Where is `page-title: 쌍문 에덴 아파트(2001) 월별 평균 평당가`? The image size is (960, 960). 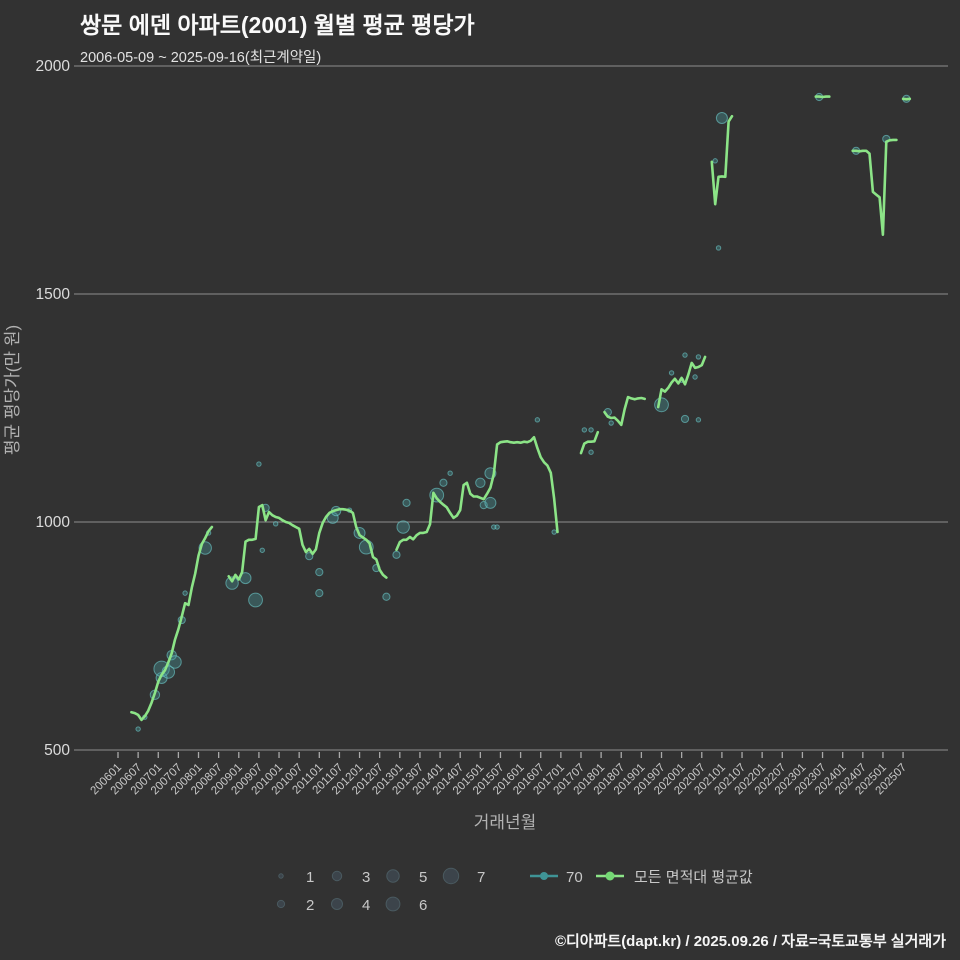
page-title: 쌍문 에덴 아파트(2001) 월별 평균 평당가 is located at coordinates (277, 25).